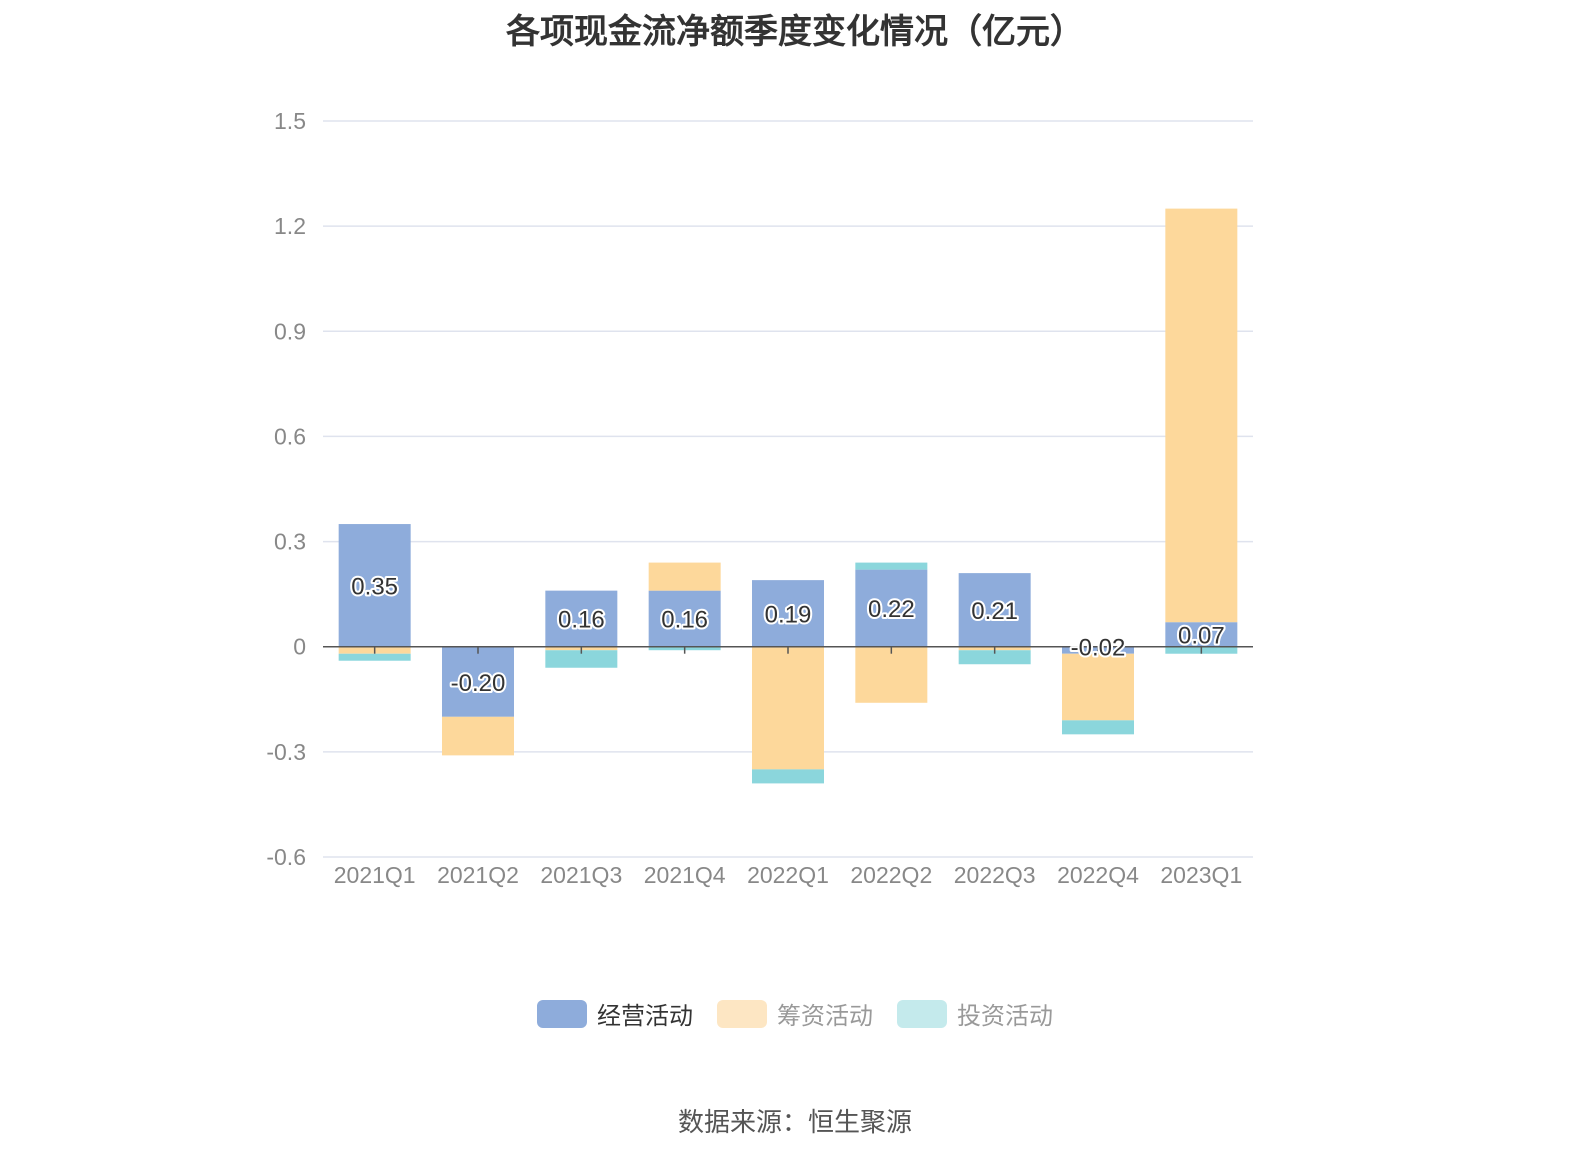  I want to click on legend-item: 投资活动, so click(975, 1013).